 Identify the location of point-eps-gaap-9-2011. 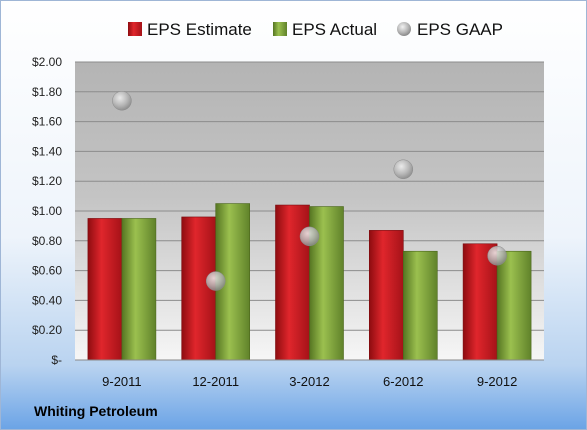
(122, 100).